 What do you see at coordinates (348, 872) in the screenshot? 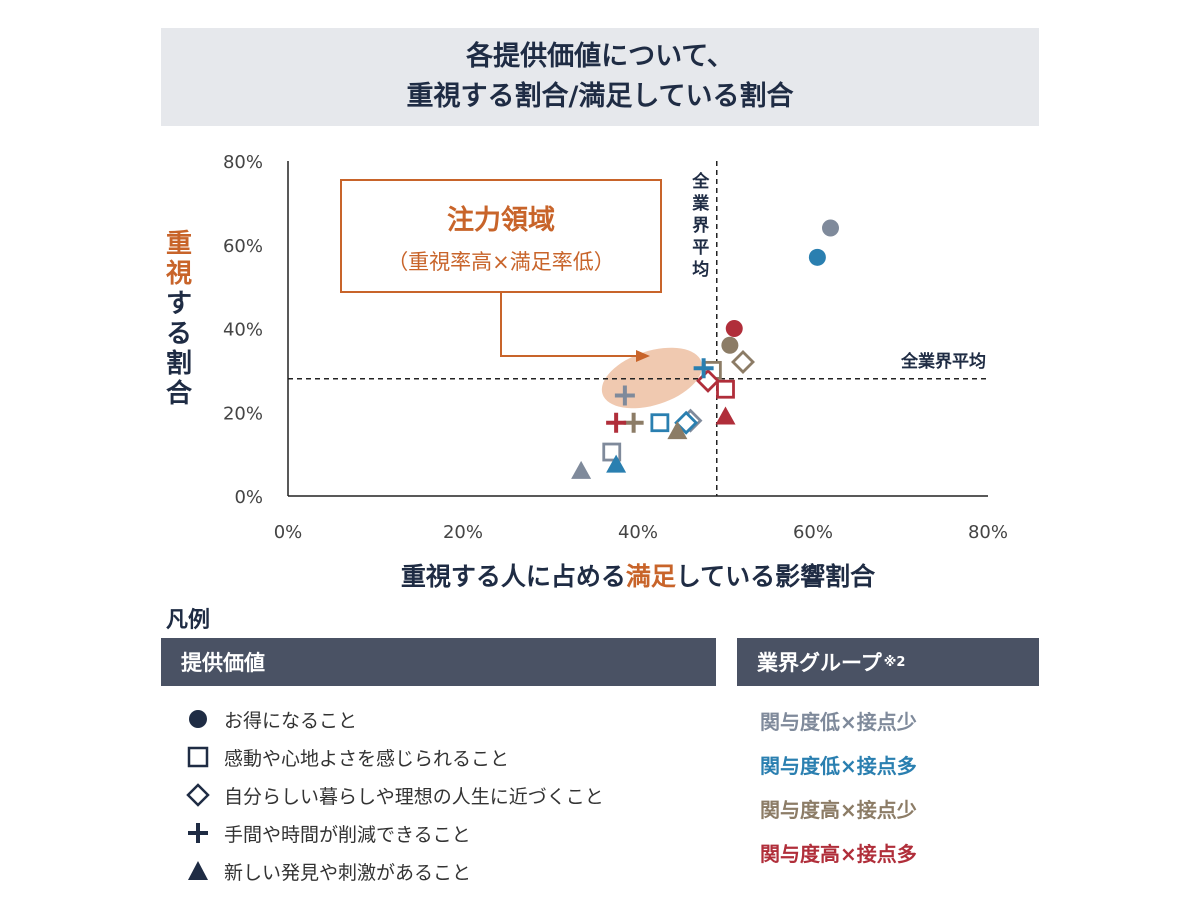
I see `legend-item-label: 新しい発見や刺激があること` at bounding box center [348, 872].